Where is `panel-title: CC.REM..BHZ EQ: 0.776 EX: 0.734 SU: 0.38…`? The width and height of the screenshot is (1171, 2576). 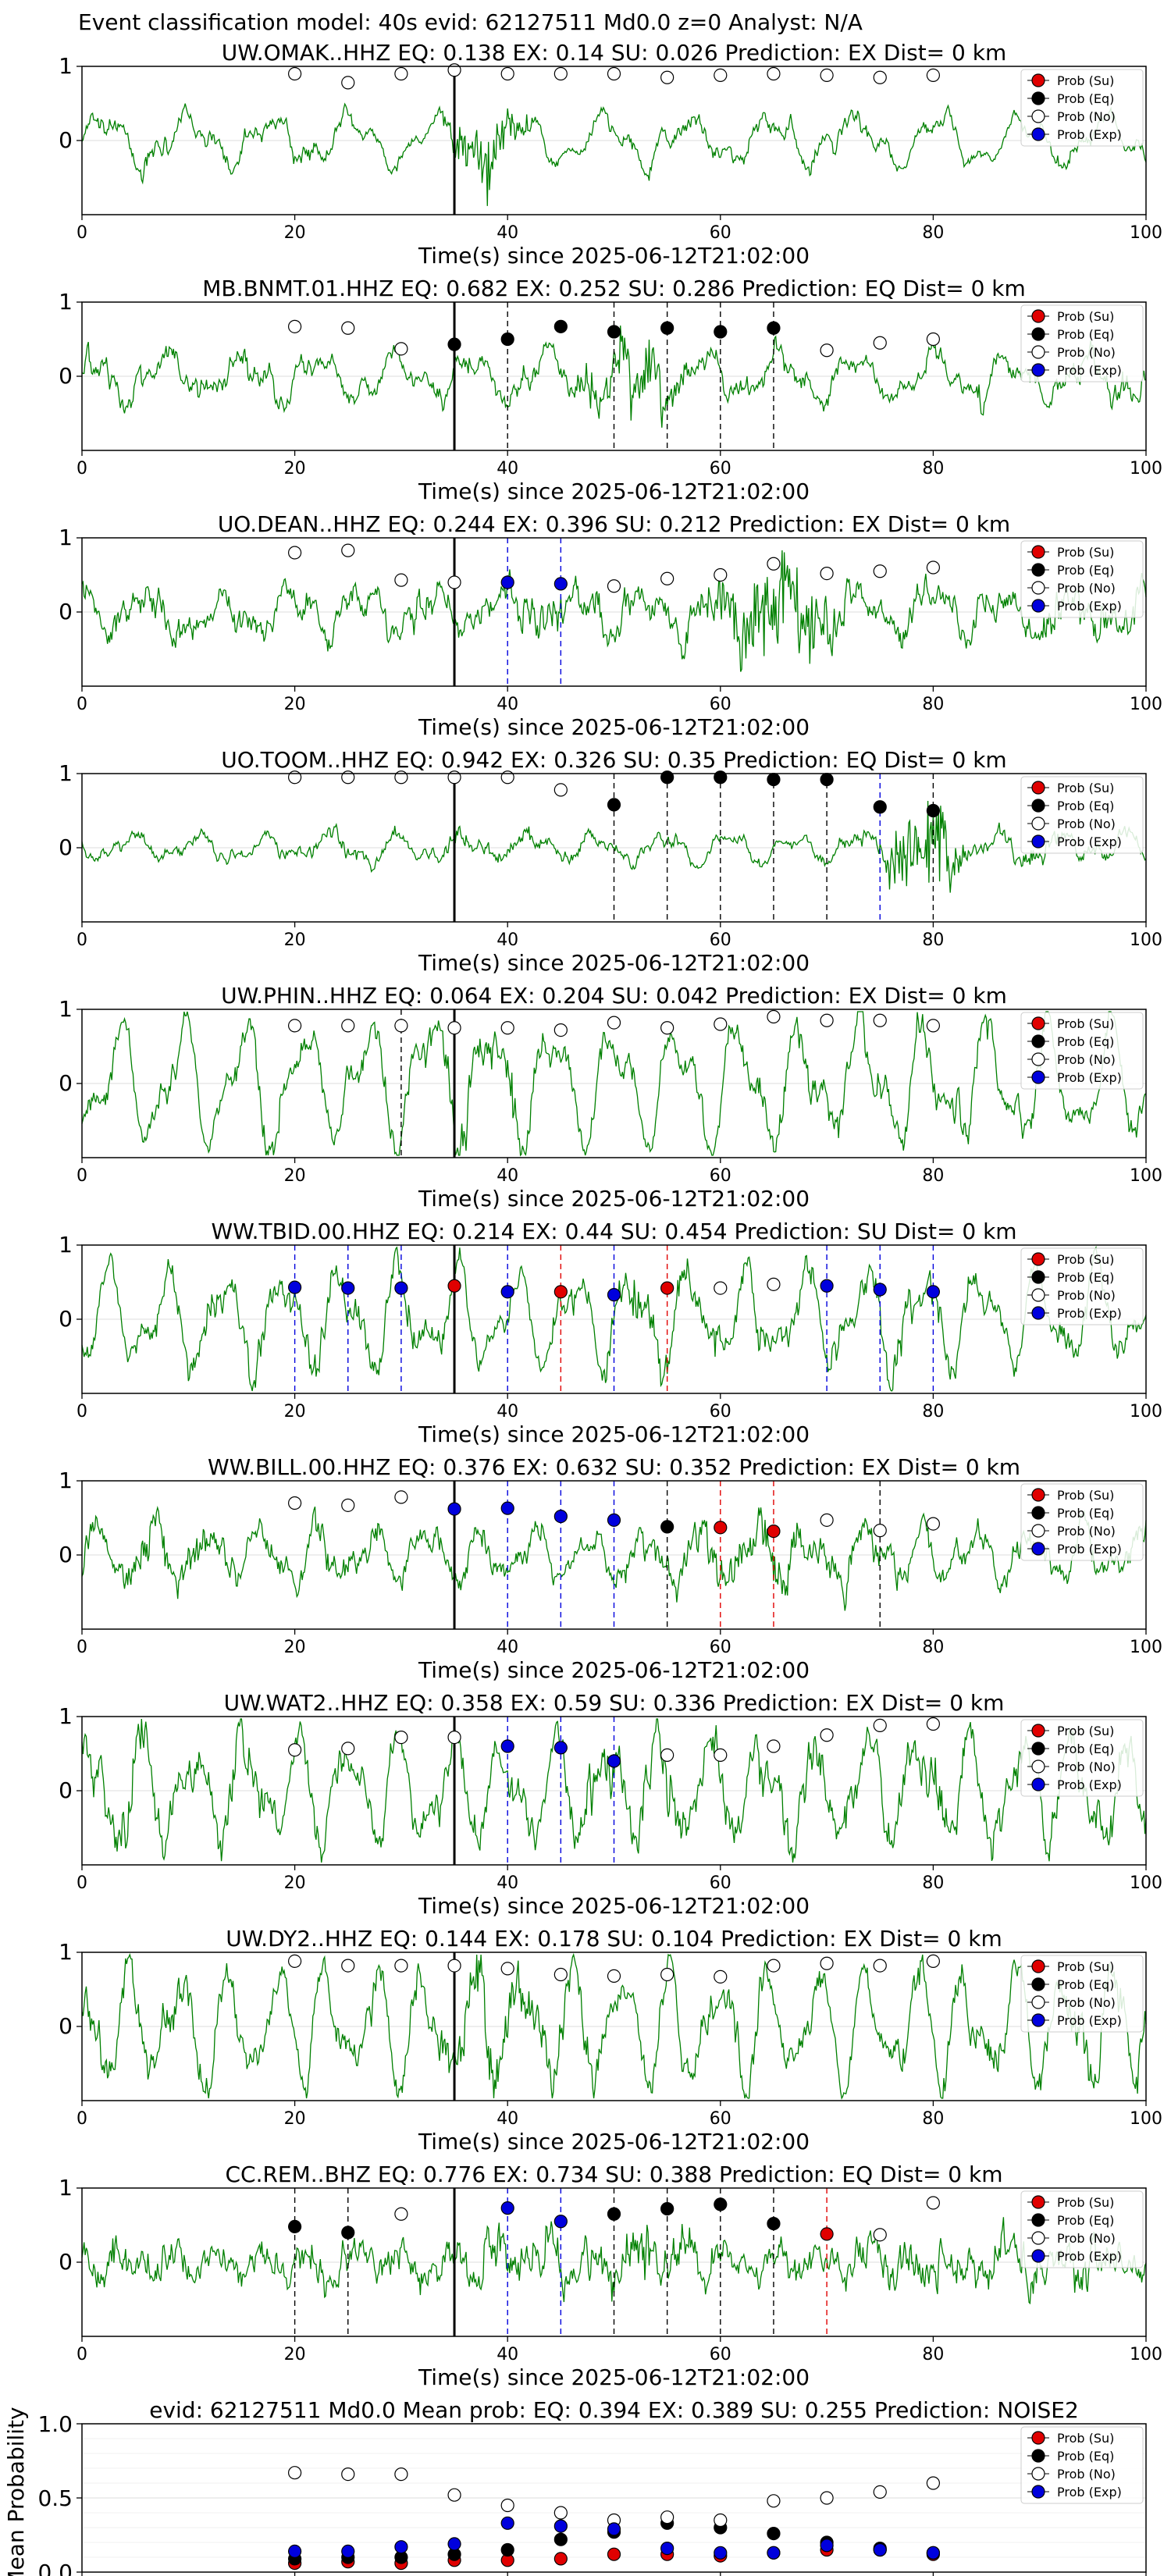
panel-title: CC.REM..BHZ EQ: 0.776 EX: 0.734 SU: 0.38… is located at coordinates (613, 2174).